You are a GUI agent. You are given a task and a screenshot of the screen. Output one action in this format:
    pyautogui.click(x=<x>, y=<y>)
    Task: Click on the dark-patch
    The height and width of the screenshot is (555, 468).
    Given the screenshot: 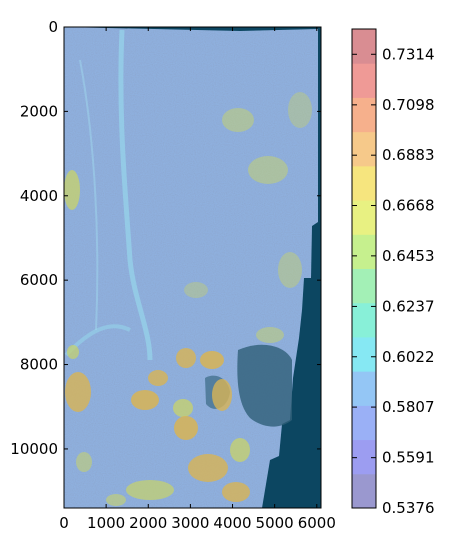 What is the action you would take?
    pyautogui.click(x=264, y=385)
    